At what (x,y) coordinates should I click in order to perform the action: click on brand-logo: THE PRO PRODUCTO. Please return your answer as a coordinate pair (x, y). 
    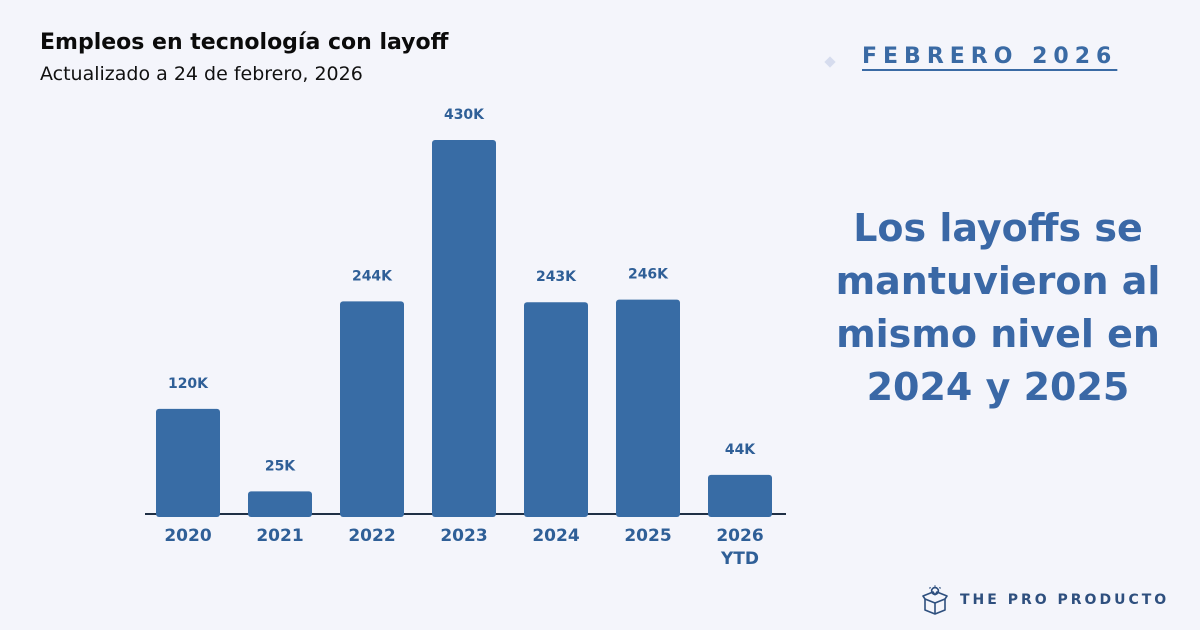
    Looking at the image, I should click on (1045, 600).